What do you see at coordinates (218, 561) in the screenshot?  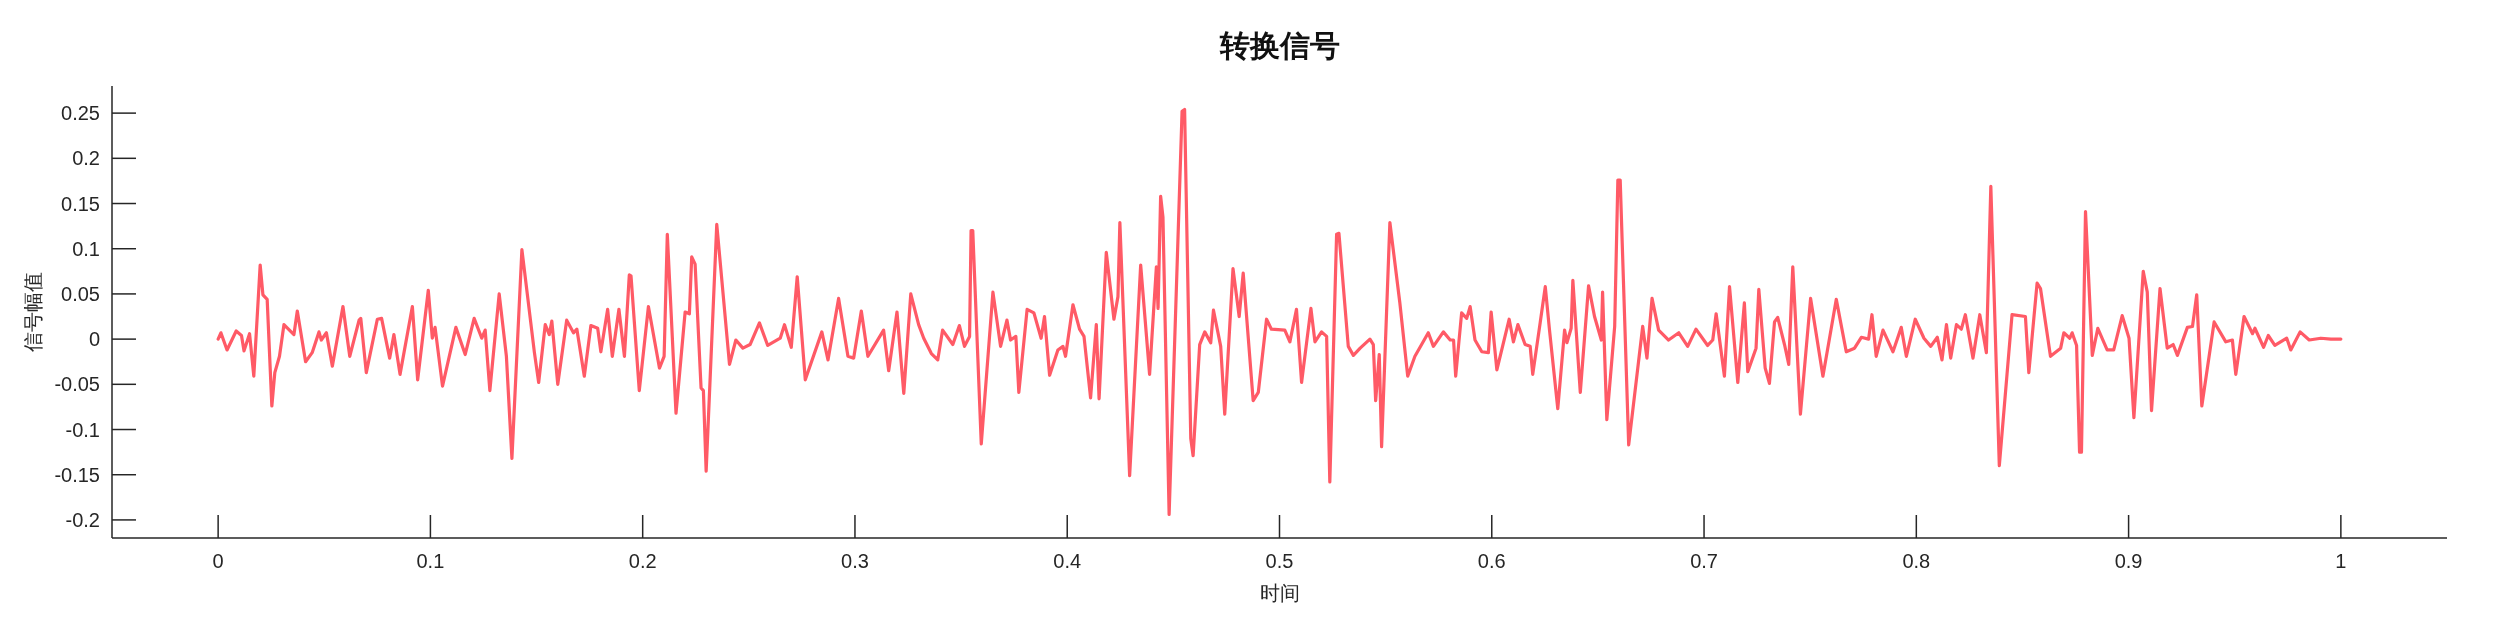 I see `x-tick-label: 0` at bounding box center [218, 561].